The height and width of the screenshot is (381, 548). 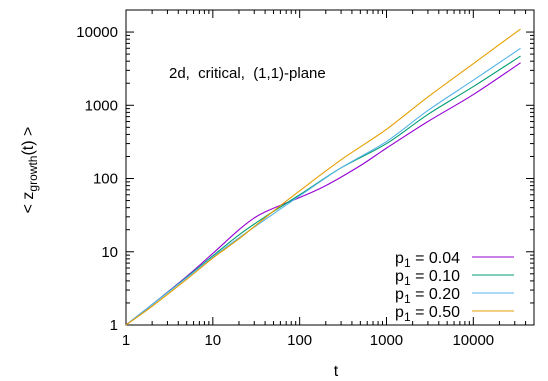 I want to click on y-tick-label: 1, so click(x=114, y=325).